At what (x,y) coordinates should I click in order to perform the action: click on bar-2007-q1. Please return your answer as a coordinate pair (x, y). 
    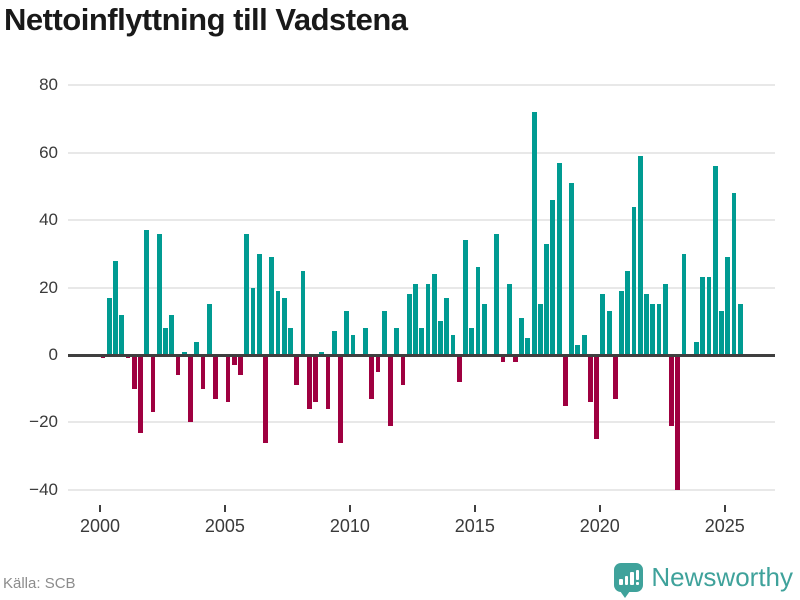
    Looking at the image, I should click on (278, 322).